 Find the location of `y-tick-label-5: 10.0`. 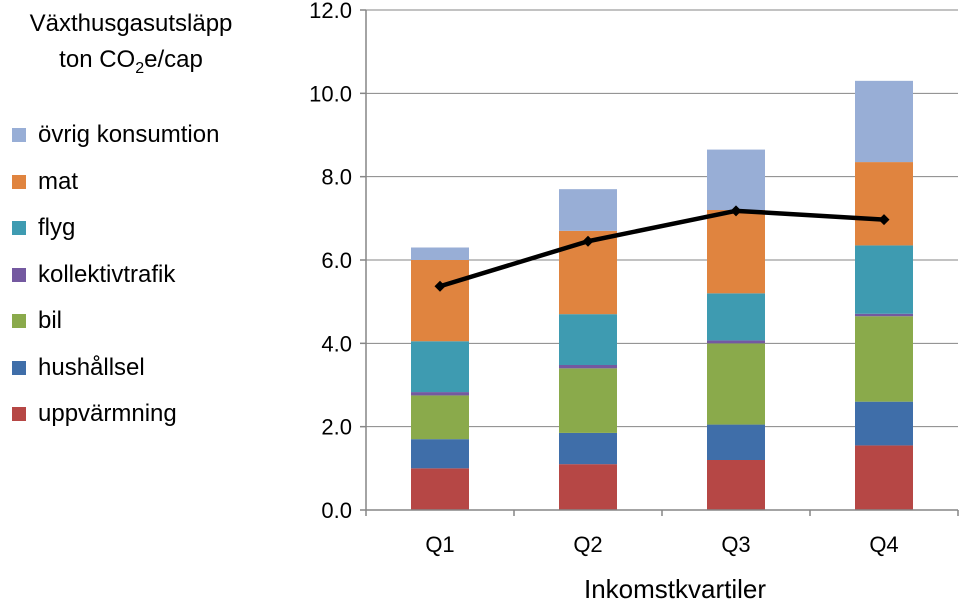

y-tick-label-5: 10.0 is located at coordinates (330, 93).